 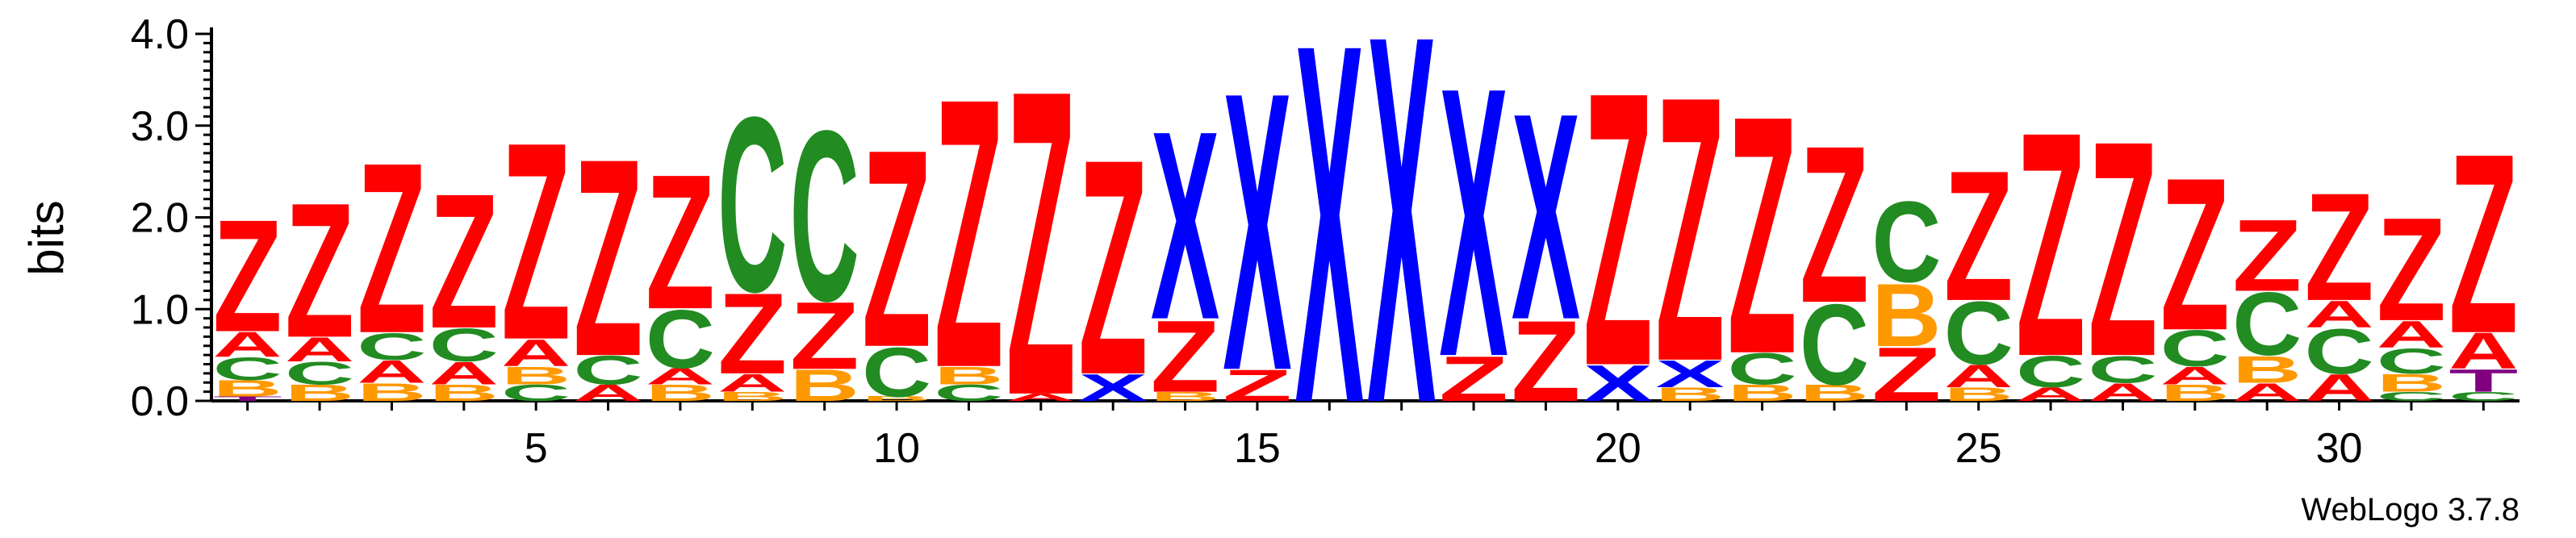 I want to click on logo-column-12: AZ, so click(x=1041, y=243).